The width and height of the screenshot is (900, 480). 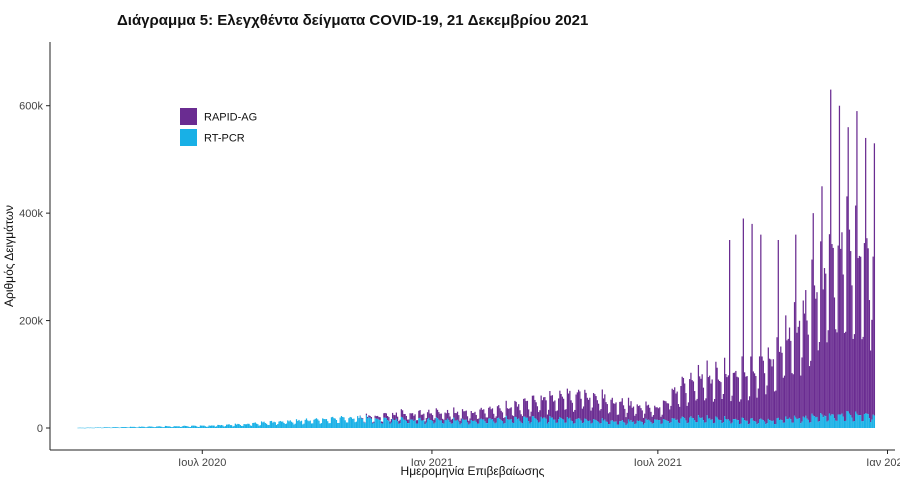 What do you see at coordinates (31, 322) in the screenshot?
I see `y-tick-label: 200k` at bounding box center [31, 322].